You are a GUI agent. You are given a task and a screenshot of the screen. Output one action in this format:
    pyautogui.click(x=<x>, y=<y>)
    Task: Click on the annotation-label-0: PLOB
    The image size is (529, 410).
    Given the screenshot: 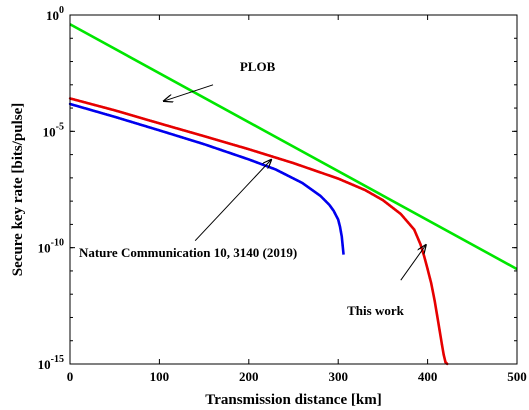 What is the action you would take?
    pyautogui.click(x=258, y=66)
    